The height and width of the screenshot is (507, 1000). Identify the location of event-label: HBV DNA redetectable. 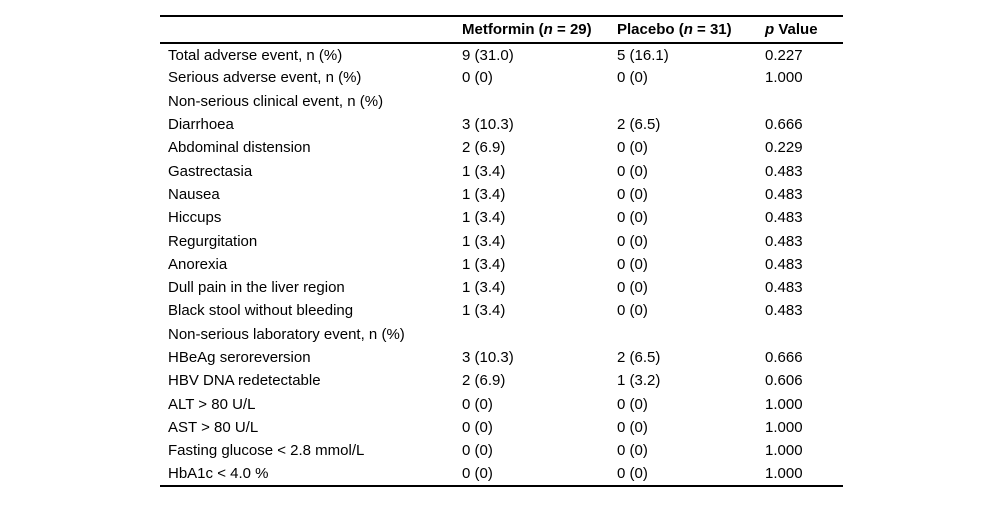
(244, 381).